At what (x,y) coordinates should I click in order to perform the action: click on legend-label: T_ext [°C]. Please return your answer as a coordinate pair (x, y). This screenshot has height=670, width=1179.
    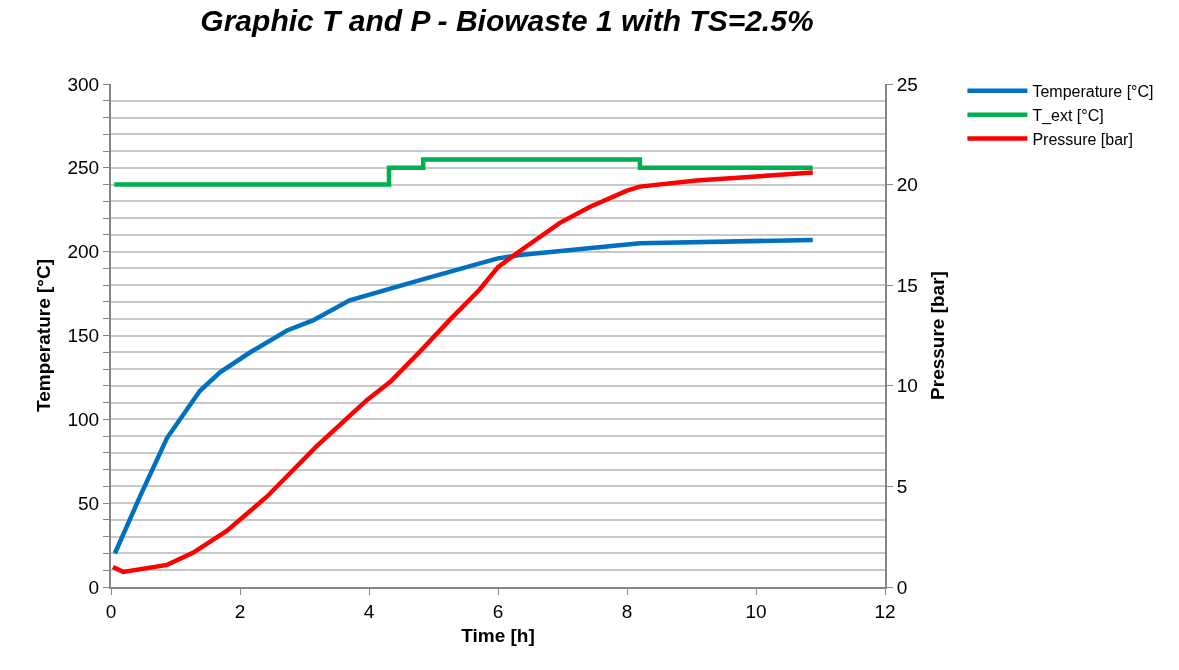
    Looking at the image, I should click on (1068, 115).